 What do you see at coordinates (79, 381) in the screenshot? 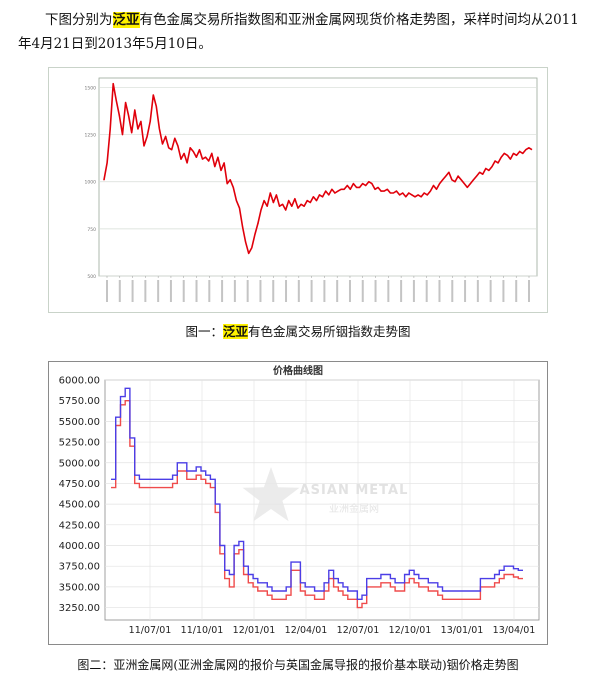
I see `y-tick-label: 6000.00` at bounding box center [79, 381].